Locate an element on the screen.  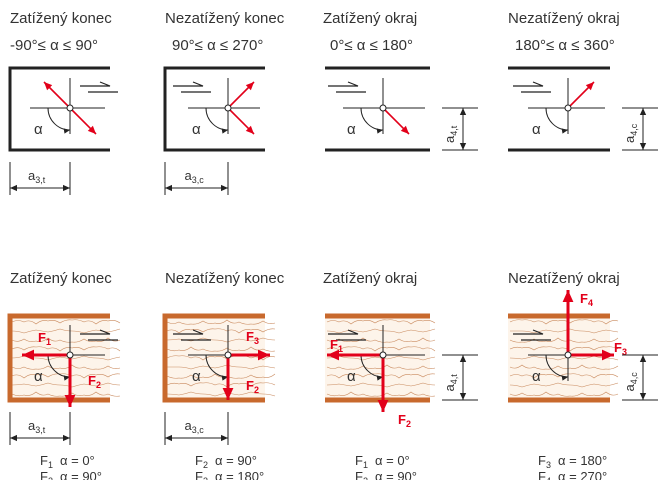
label-sub: 4,t is located at coordinates (454, 130).